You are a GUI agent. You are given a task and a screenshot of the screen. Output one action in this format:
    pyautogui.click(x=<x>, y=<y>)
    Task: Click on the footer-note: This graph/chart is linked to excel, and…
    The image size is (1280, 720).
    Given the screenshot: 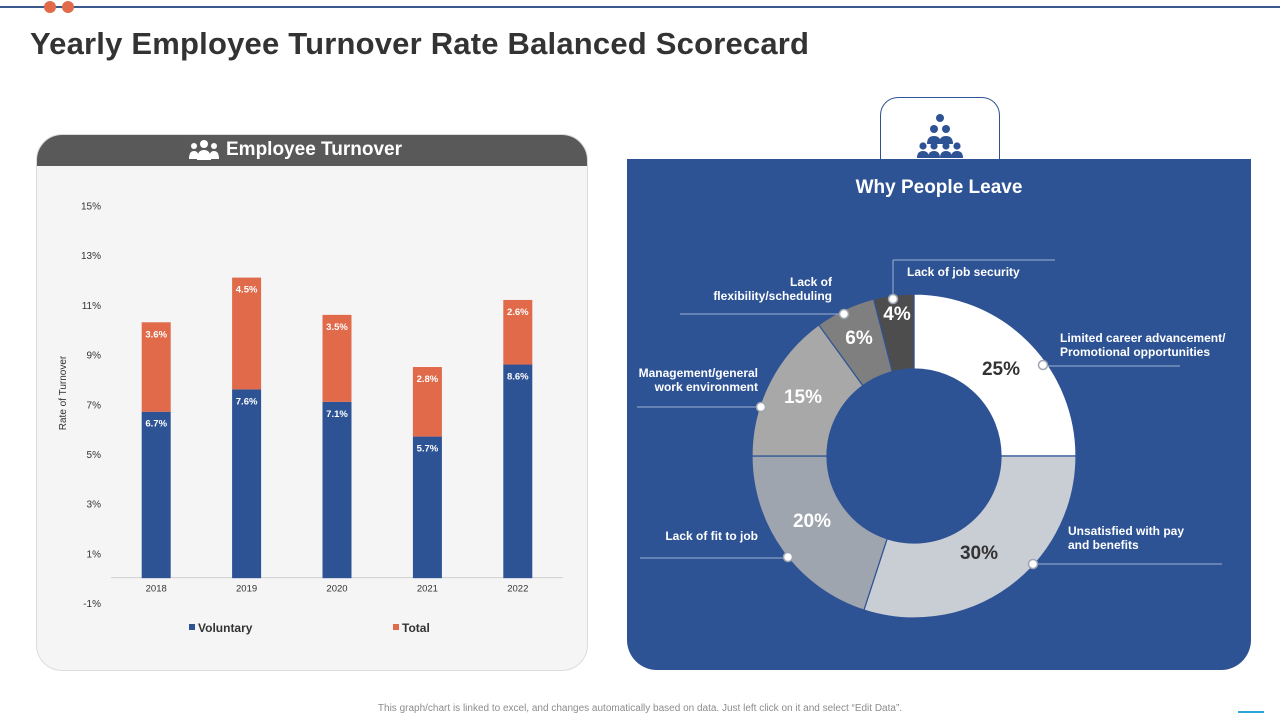 What is the action you would take?
    pyautogui.click(x=640, y=708)
    